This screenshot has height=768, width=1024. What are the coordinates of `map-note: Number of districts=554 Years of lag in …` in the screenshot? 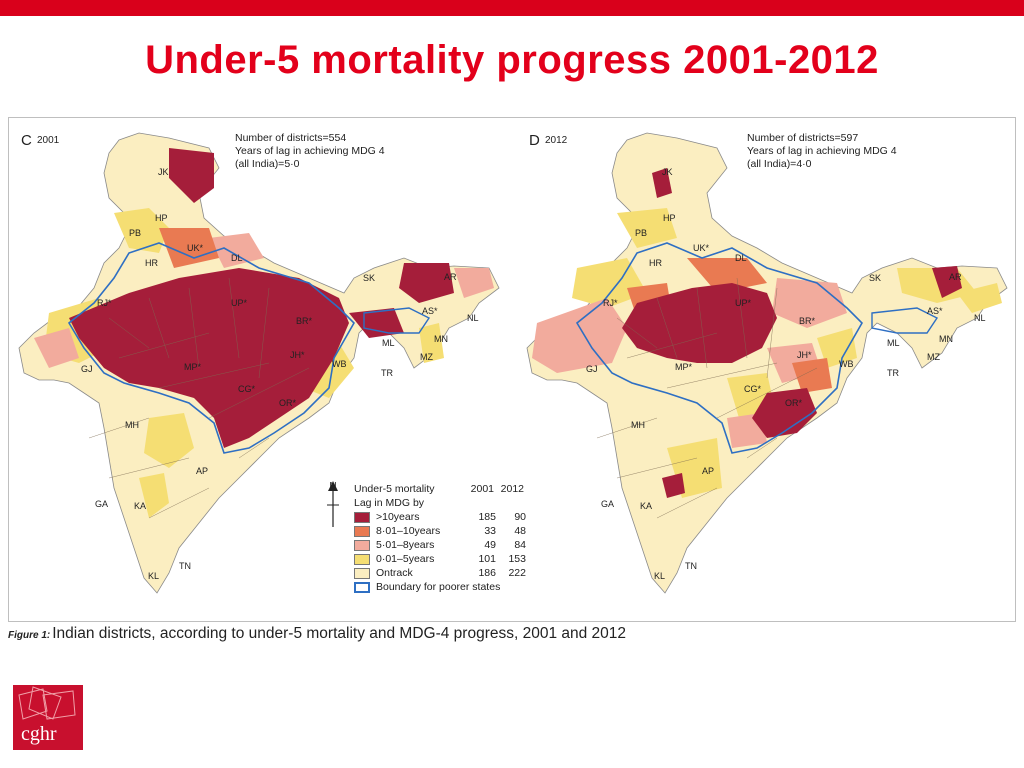 It's located at (310, 151).